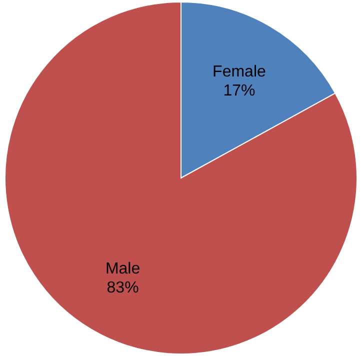 The height and width of the screenshot is (356, 364). Describe the element at coordinates (122, 269) in the screenshot. I see `slice-label: Male` at that location.